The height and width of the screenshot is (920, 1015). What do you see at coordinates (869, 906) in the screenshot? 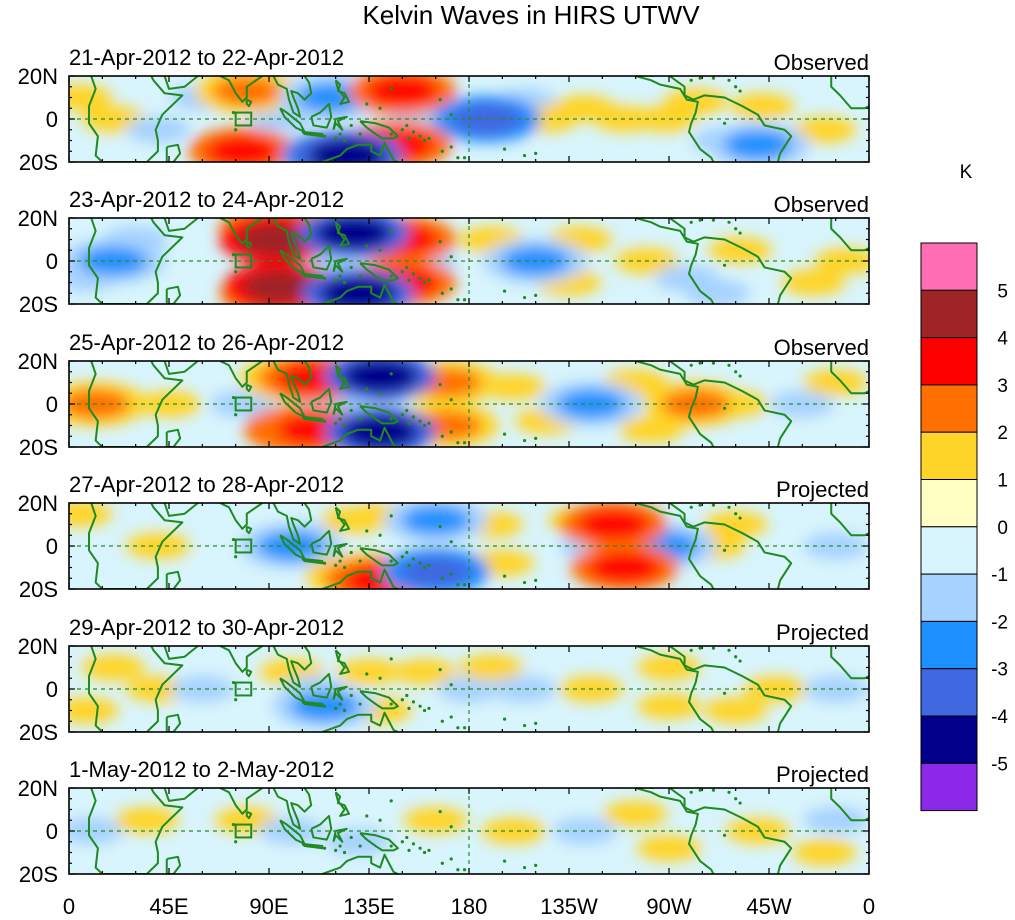
I see `x-tick-label: 0` at bounding box center [869, 906].